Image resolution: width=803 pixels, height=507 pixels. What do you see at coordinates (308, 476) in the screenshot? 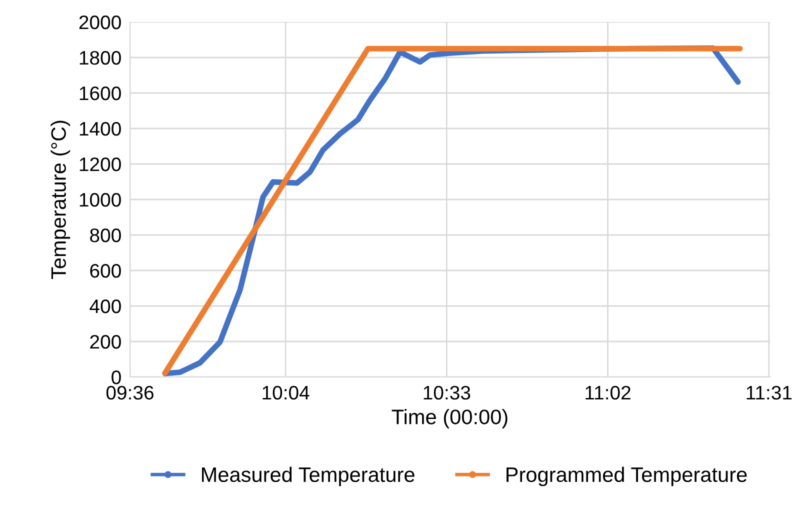
I see `legend-label: Measured Temperature` at bounding box center [308, 476].